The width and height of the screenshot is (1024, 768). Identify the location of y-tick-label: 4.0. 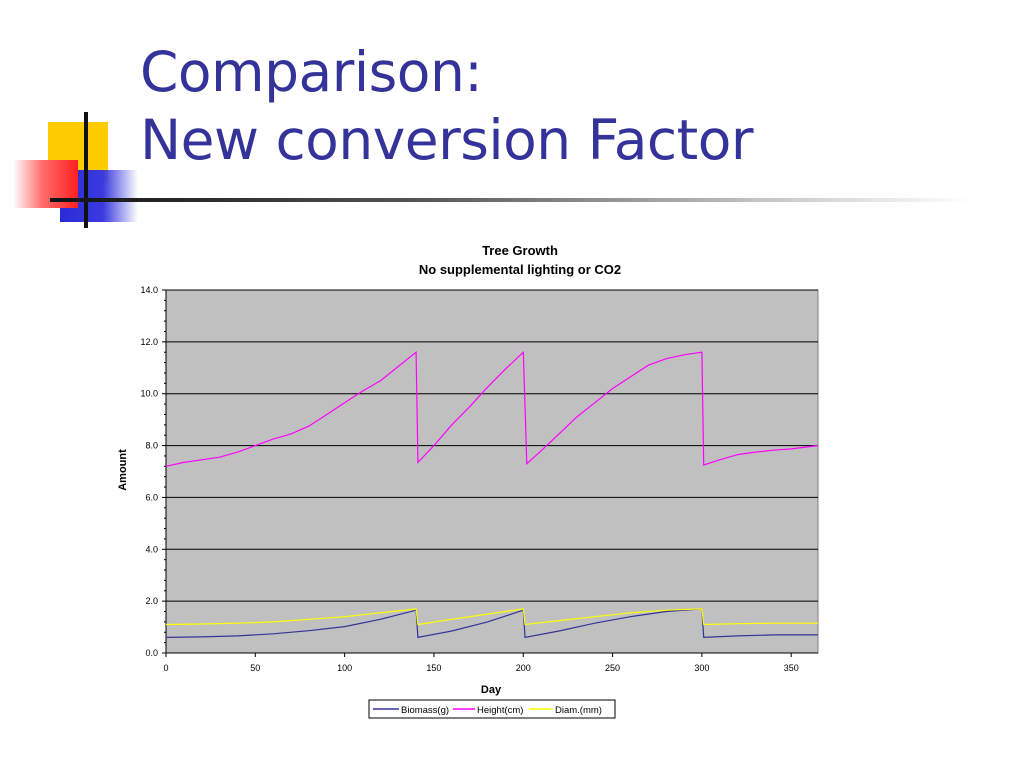
(151, 549).